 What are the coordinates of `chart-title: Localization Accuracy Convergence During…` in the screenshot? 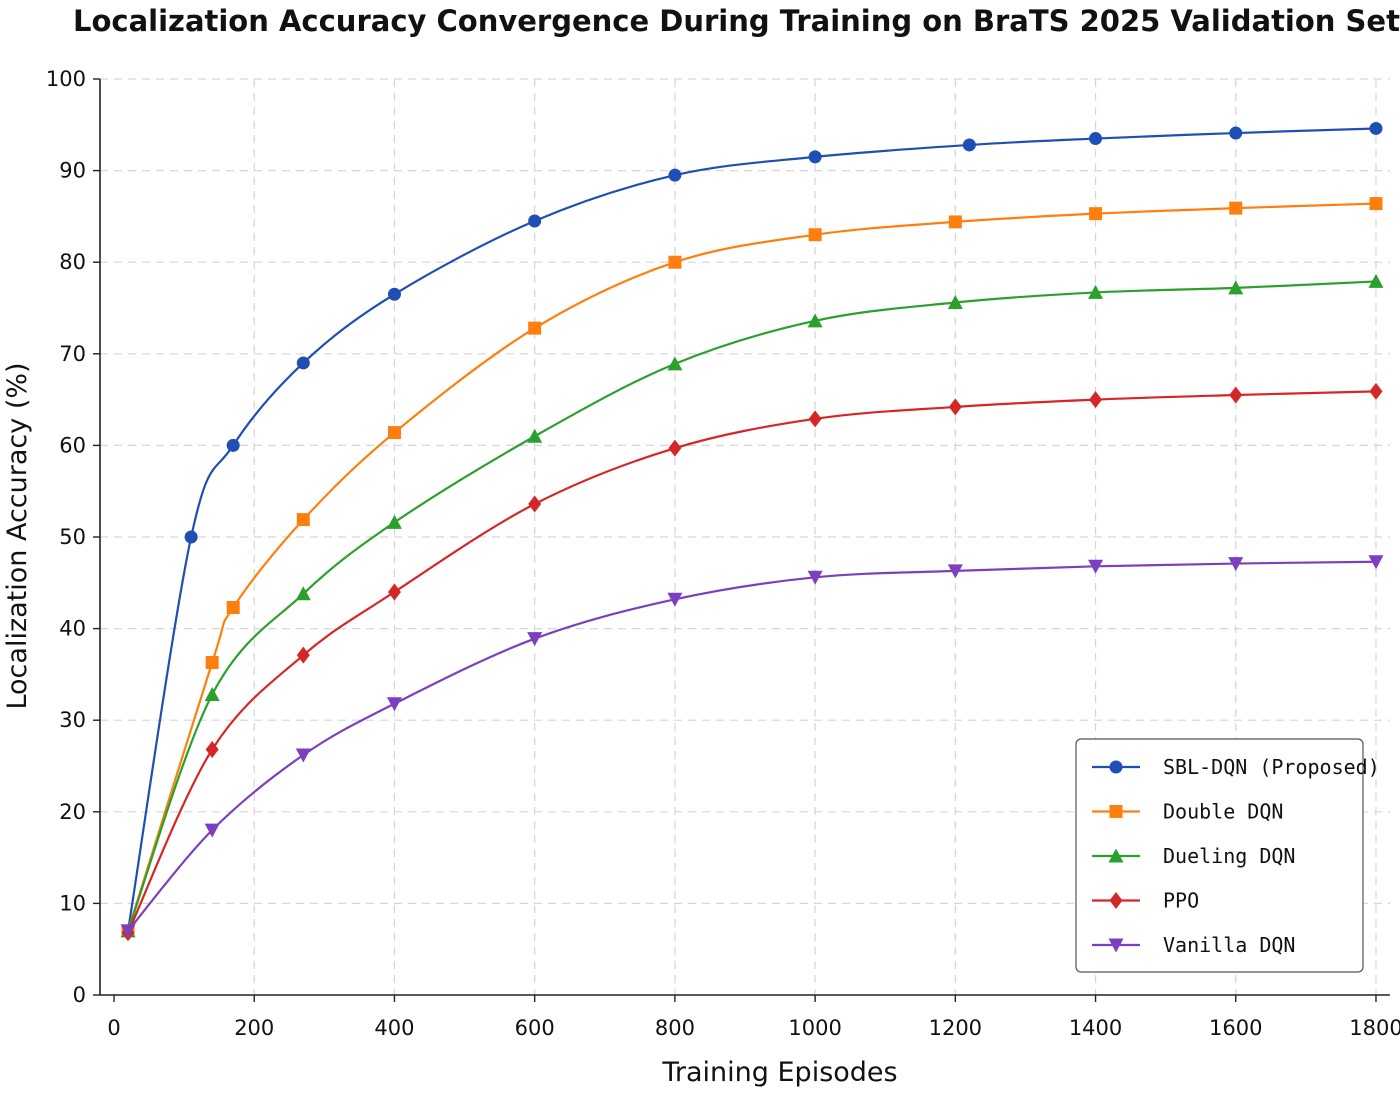 It's located at (736, 21).